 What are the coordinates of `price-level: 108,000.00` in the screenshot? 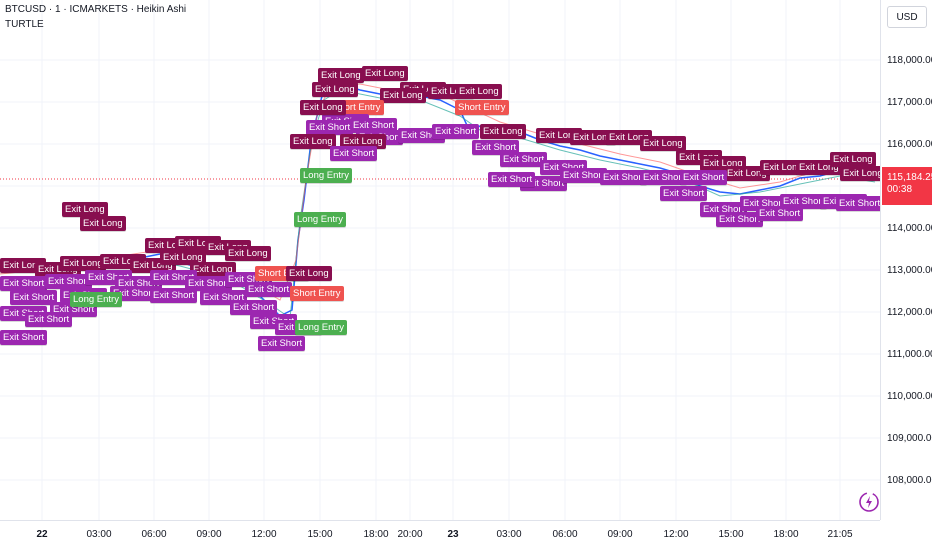 It's located at (909, 480).